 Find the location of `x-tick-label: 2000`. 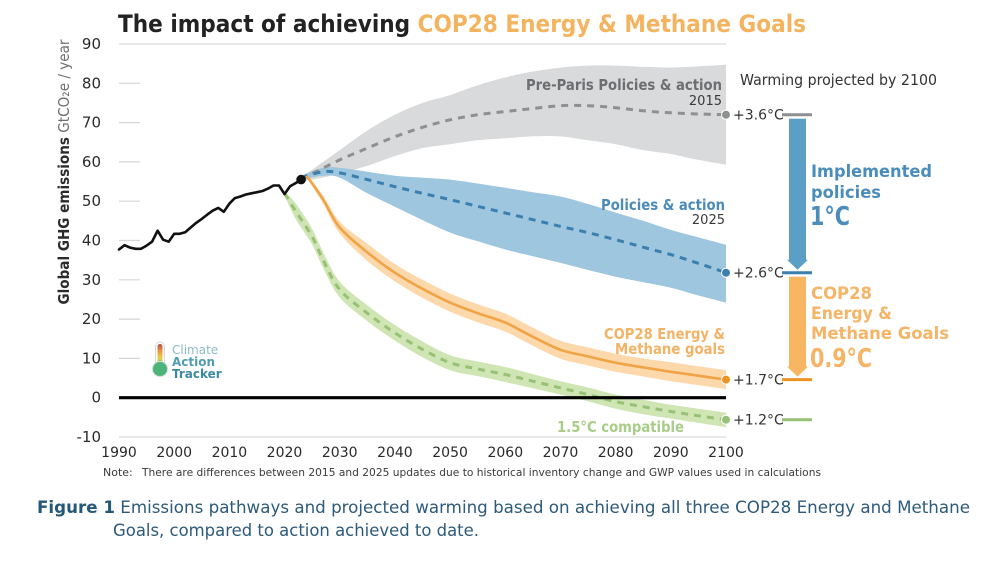

x-tick-label: 2000 is located at coordinates (174, 453).